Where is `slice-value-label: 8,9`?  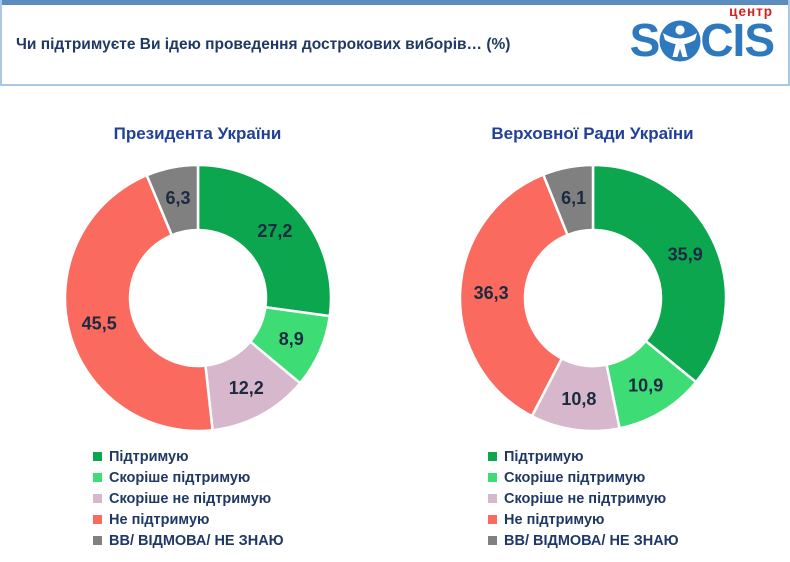 slice-value-label: 8,9 is located at coordinates (290, 339).